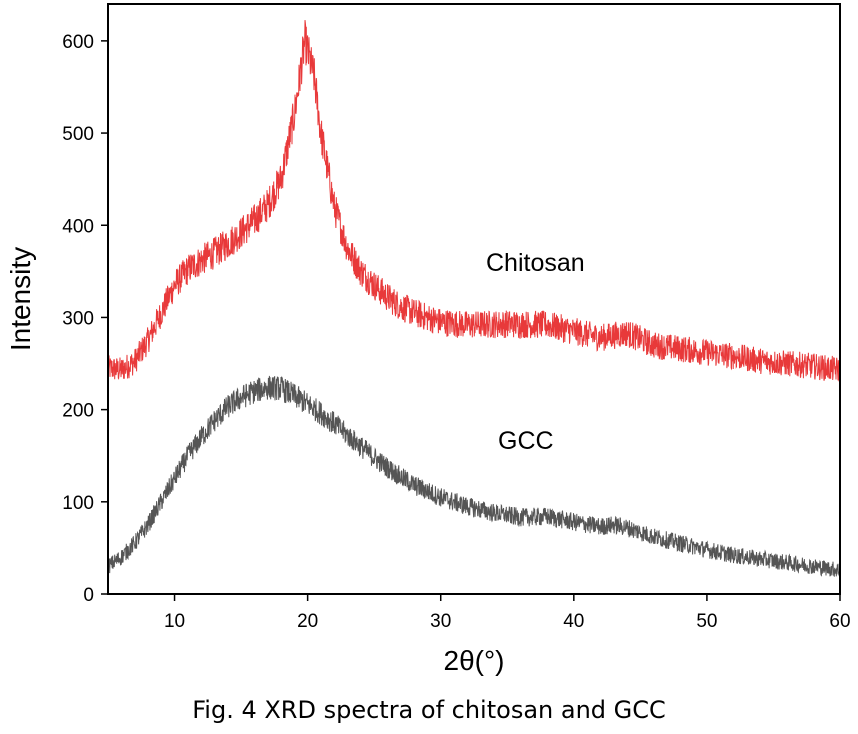 The image size is (858, 734). Describe the element at coordinates (78, 503) in the screenshot. I see `y-tick-label: 100` at that location.